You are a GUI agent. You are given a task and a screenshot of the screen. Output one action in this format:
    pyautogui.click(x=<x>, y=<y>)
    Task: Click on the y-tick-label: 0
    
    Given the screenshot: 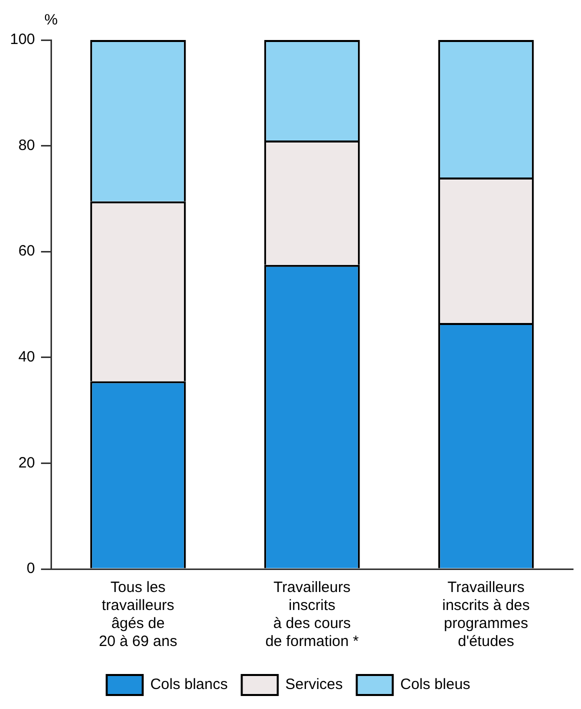 What is the action you would take?
    pyautogui.click(x=31, y=569)
    